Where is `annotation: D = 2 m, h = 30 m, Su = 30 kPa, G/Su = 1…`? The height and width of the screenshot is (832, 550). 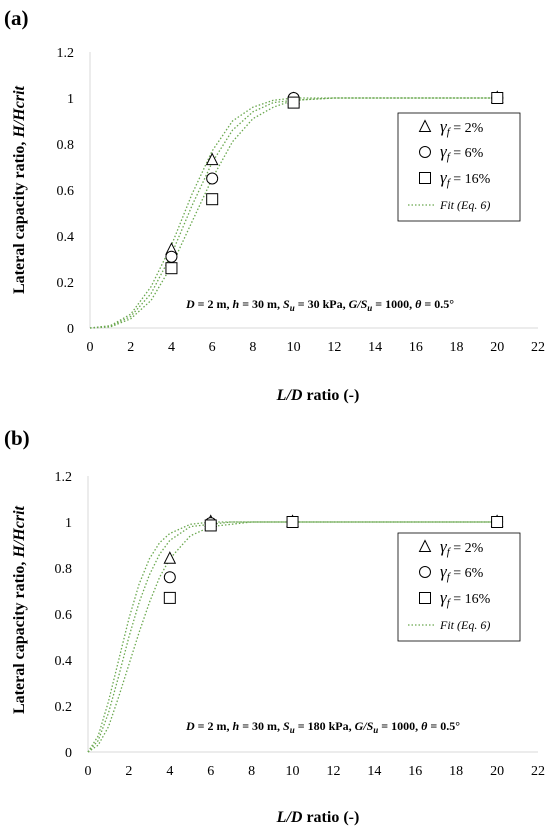
annotation: D = 2 m, h = 30 m, Su = 30 kPa, G/Su = 1… is located at coordinates (319, 305).